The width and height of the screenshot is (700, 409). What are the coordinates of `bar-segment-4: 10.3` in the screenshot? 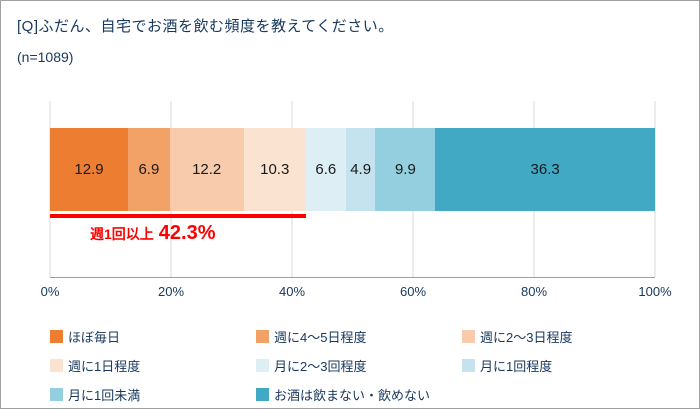 It's located at (274, 169).